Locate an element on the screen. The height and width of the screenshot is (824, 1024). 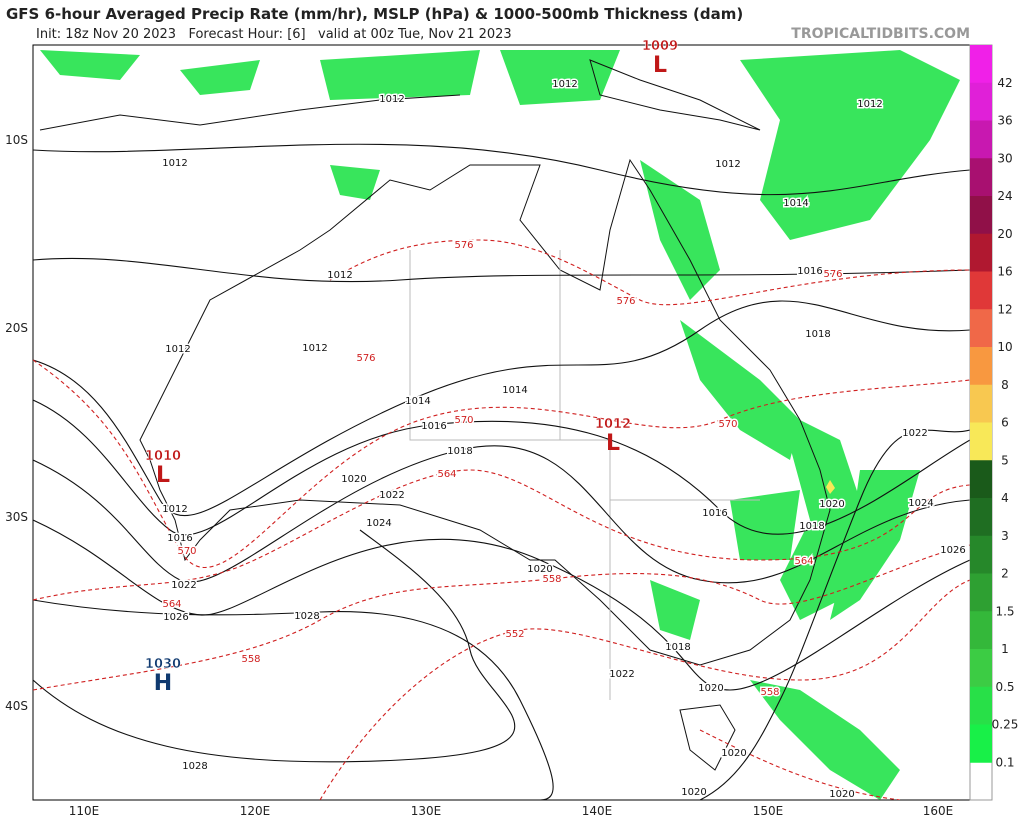
colorbar-label: 5 is located at coordinates (1005, 460).